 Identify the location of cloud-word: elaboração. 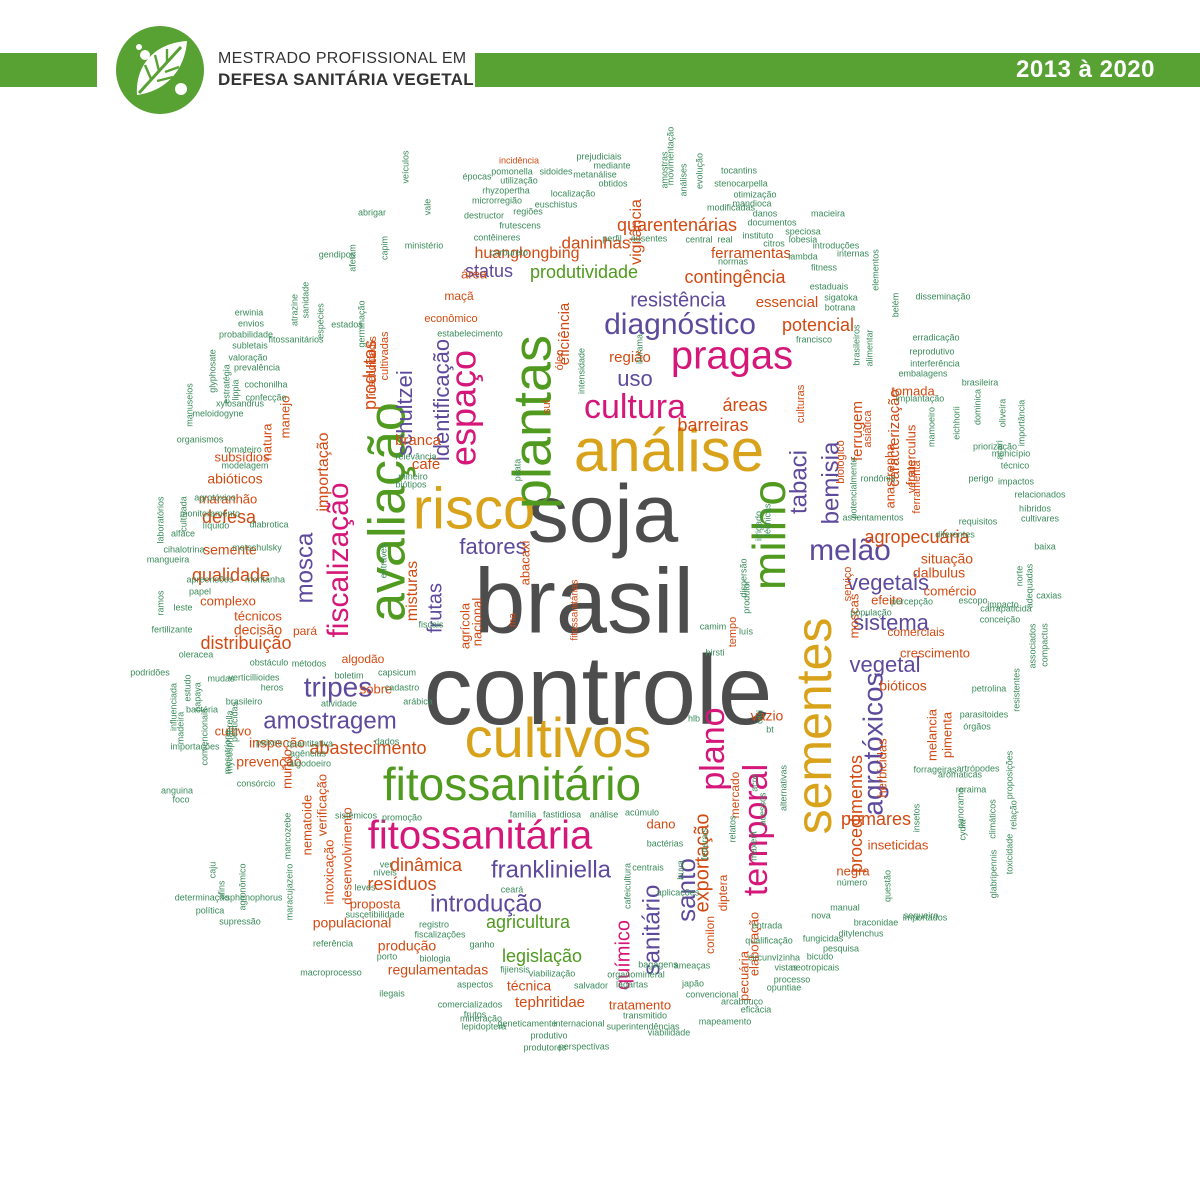
(753, 944).